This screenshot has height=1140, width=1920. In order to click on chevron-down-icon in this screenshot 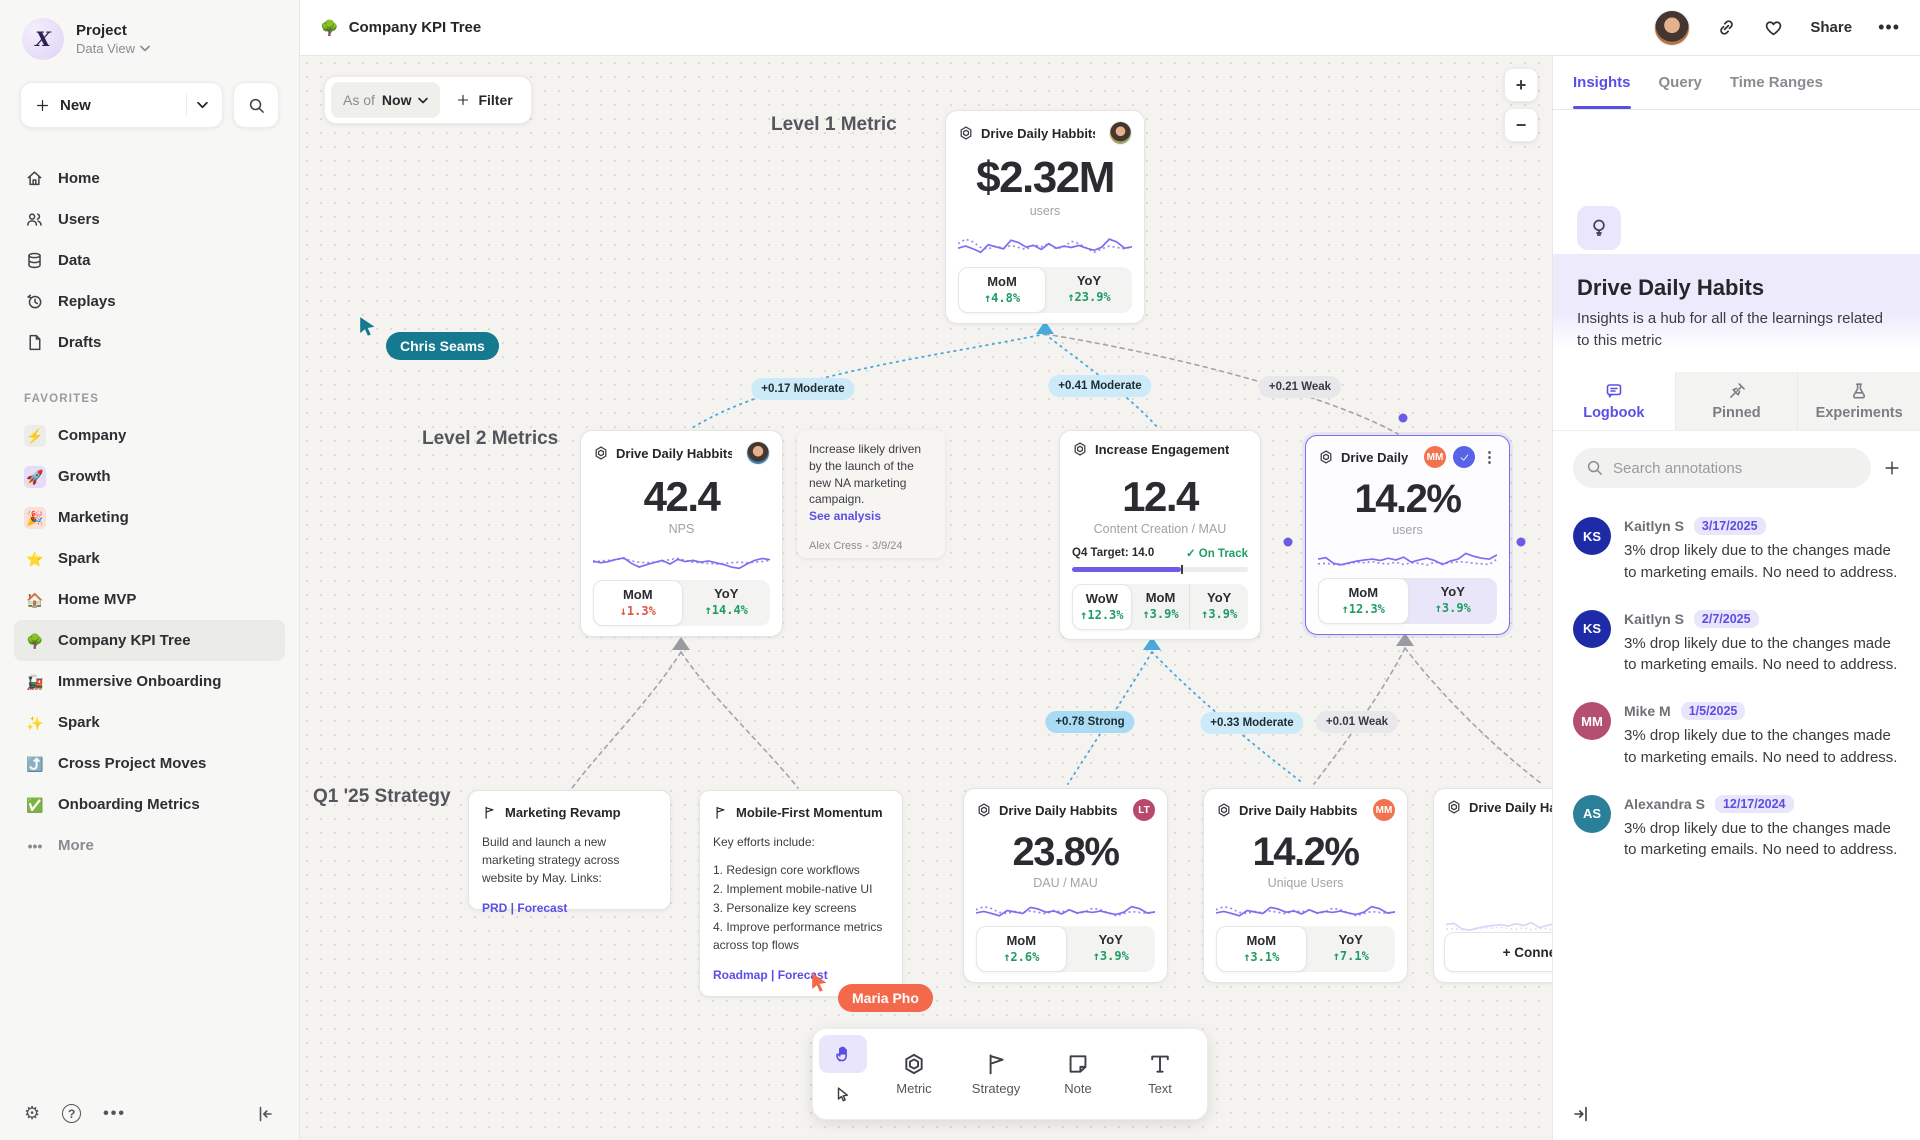, I will do `click(202, 105)`.